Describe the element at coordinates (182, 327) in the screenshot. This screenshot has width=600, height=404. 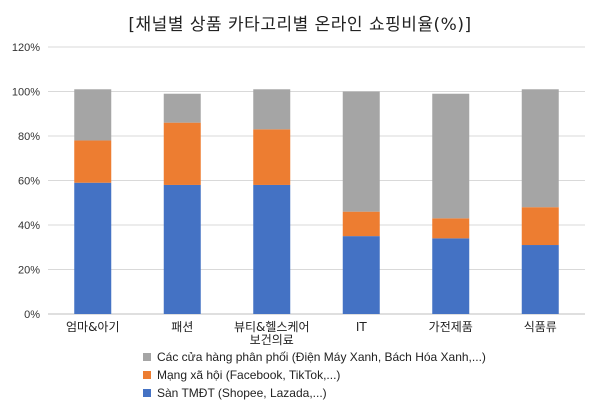
I see `x-tick-label: 패션` at that location.